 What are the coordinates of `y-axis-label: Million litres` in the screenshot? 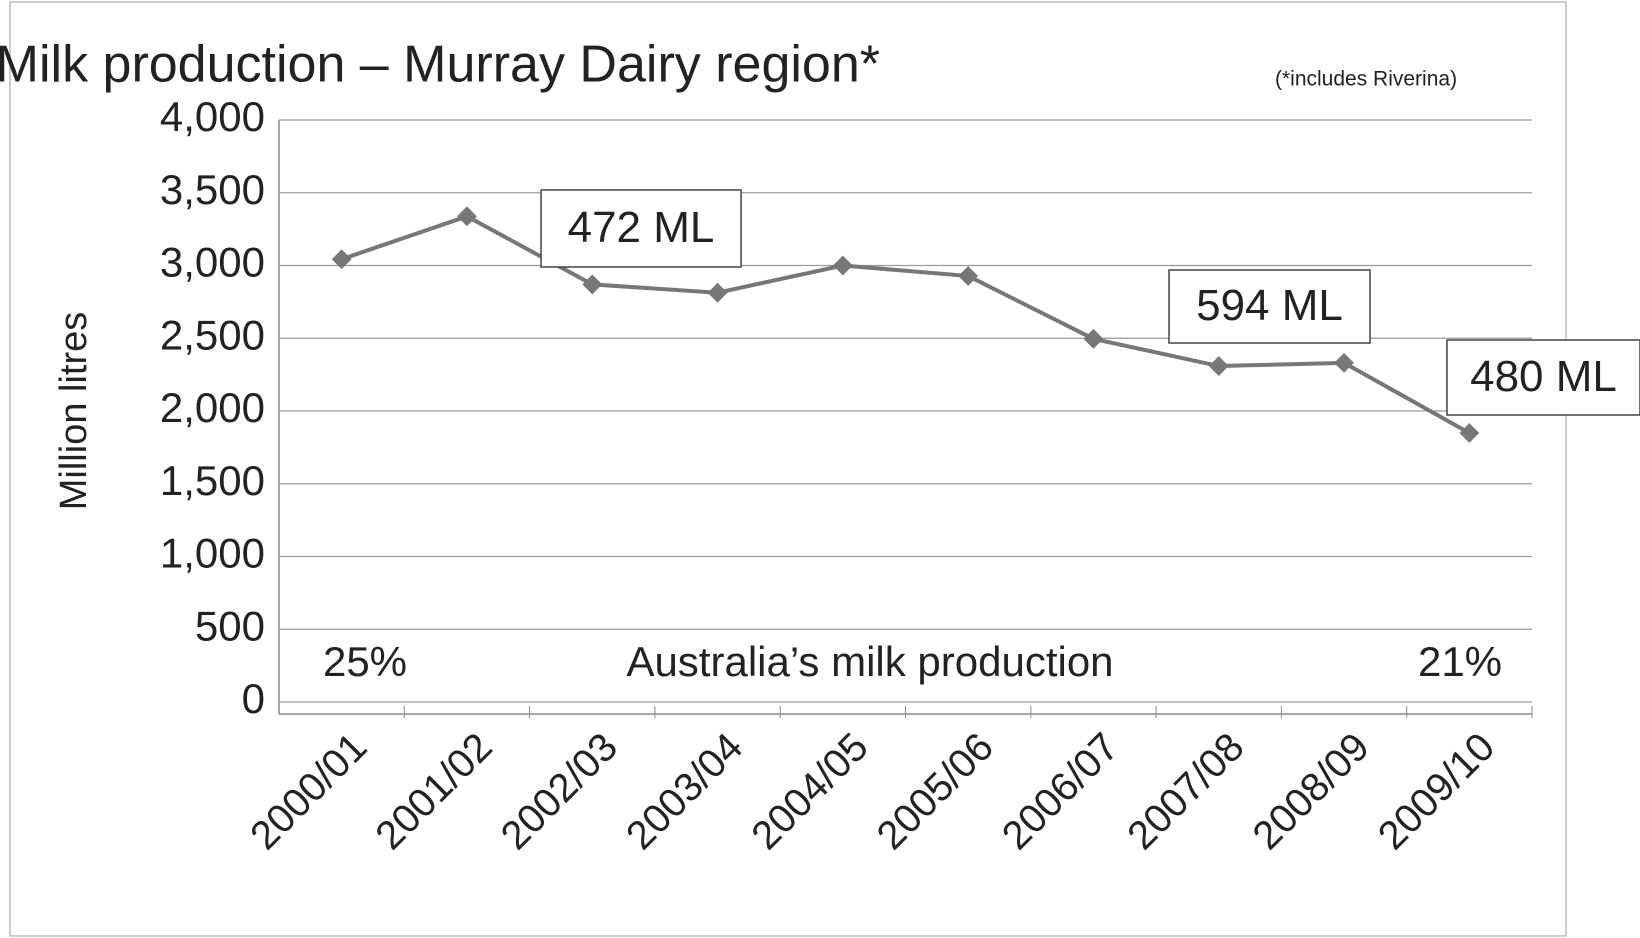 It's located at (74, 411).